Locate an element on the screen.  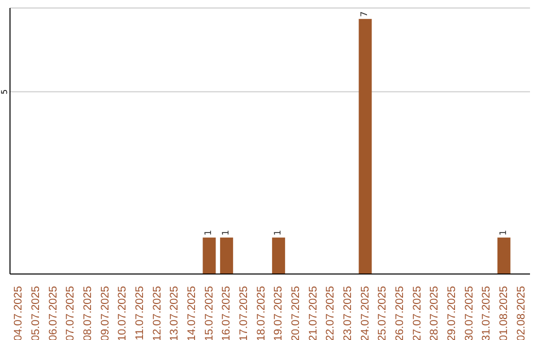
x-tick-label: 15.07.2025 is located at coordinates (209, 313).